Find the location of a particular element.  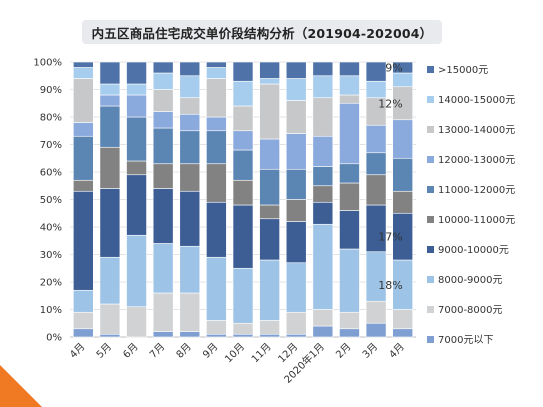

legend-label: 7000-8000元 is located at coordinates (470, 310).